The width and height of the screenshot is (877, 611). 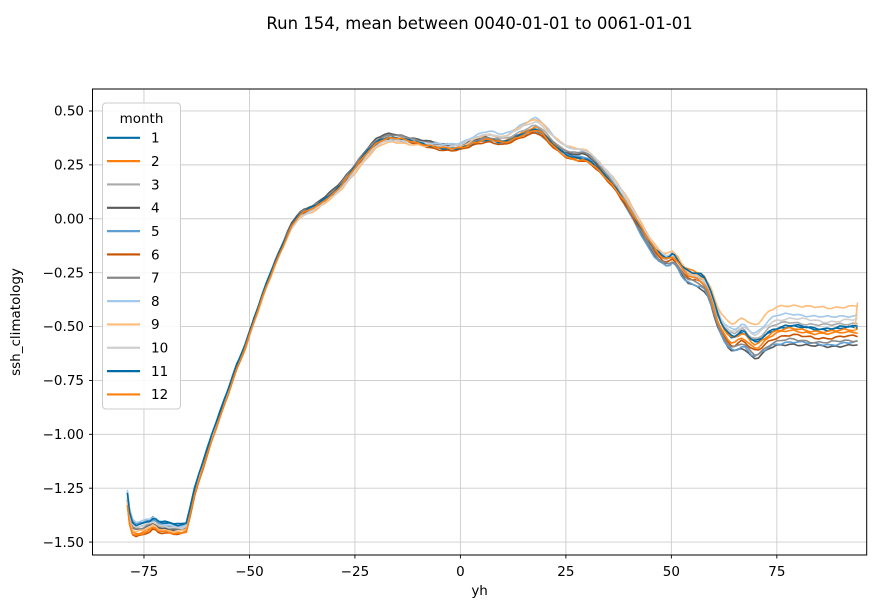 I want to click on x-tick-label: 75, so click(x=776, y=572).